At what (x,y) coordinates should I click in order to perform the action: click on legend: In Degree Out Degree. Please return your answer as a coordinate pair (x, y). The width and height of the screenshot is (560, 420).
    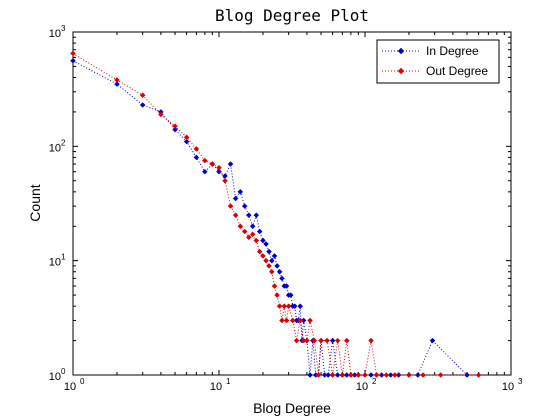
    Looking at the image, I should click on (438, 61).